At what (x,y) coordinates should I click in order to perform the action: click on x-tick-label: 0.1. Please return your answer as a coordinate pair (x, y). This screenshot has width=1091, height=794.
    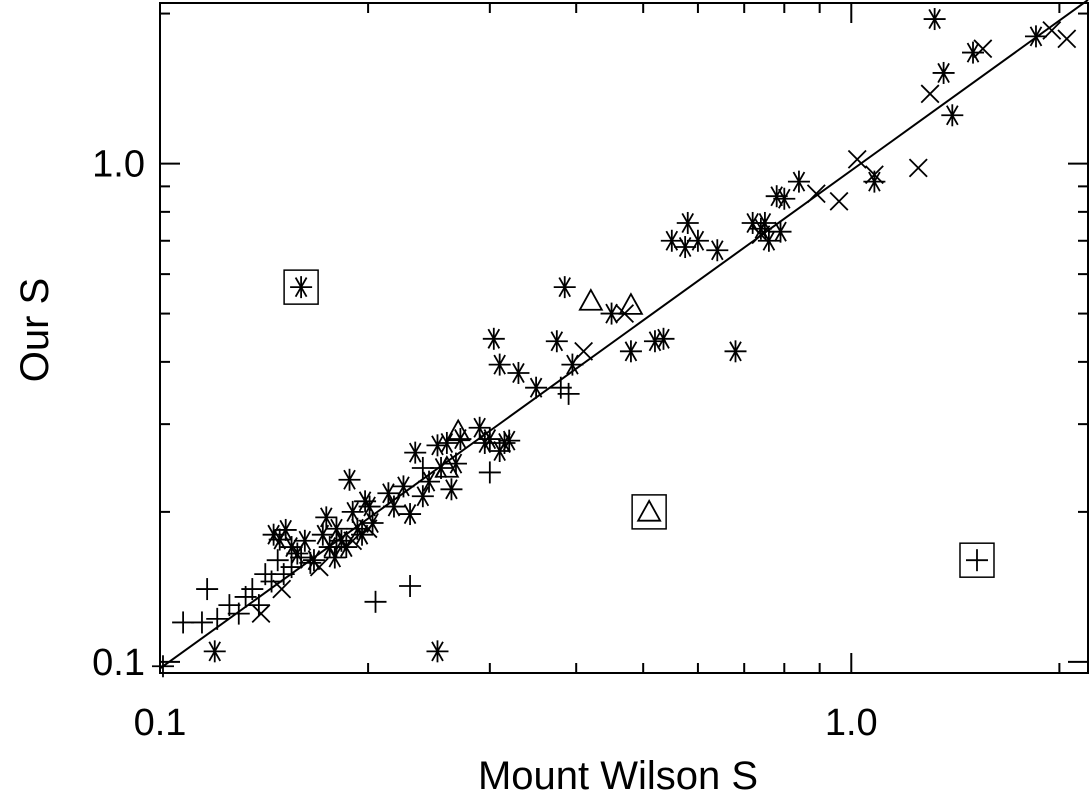
    Looking at the image, I should click on (160, 723).